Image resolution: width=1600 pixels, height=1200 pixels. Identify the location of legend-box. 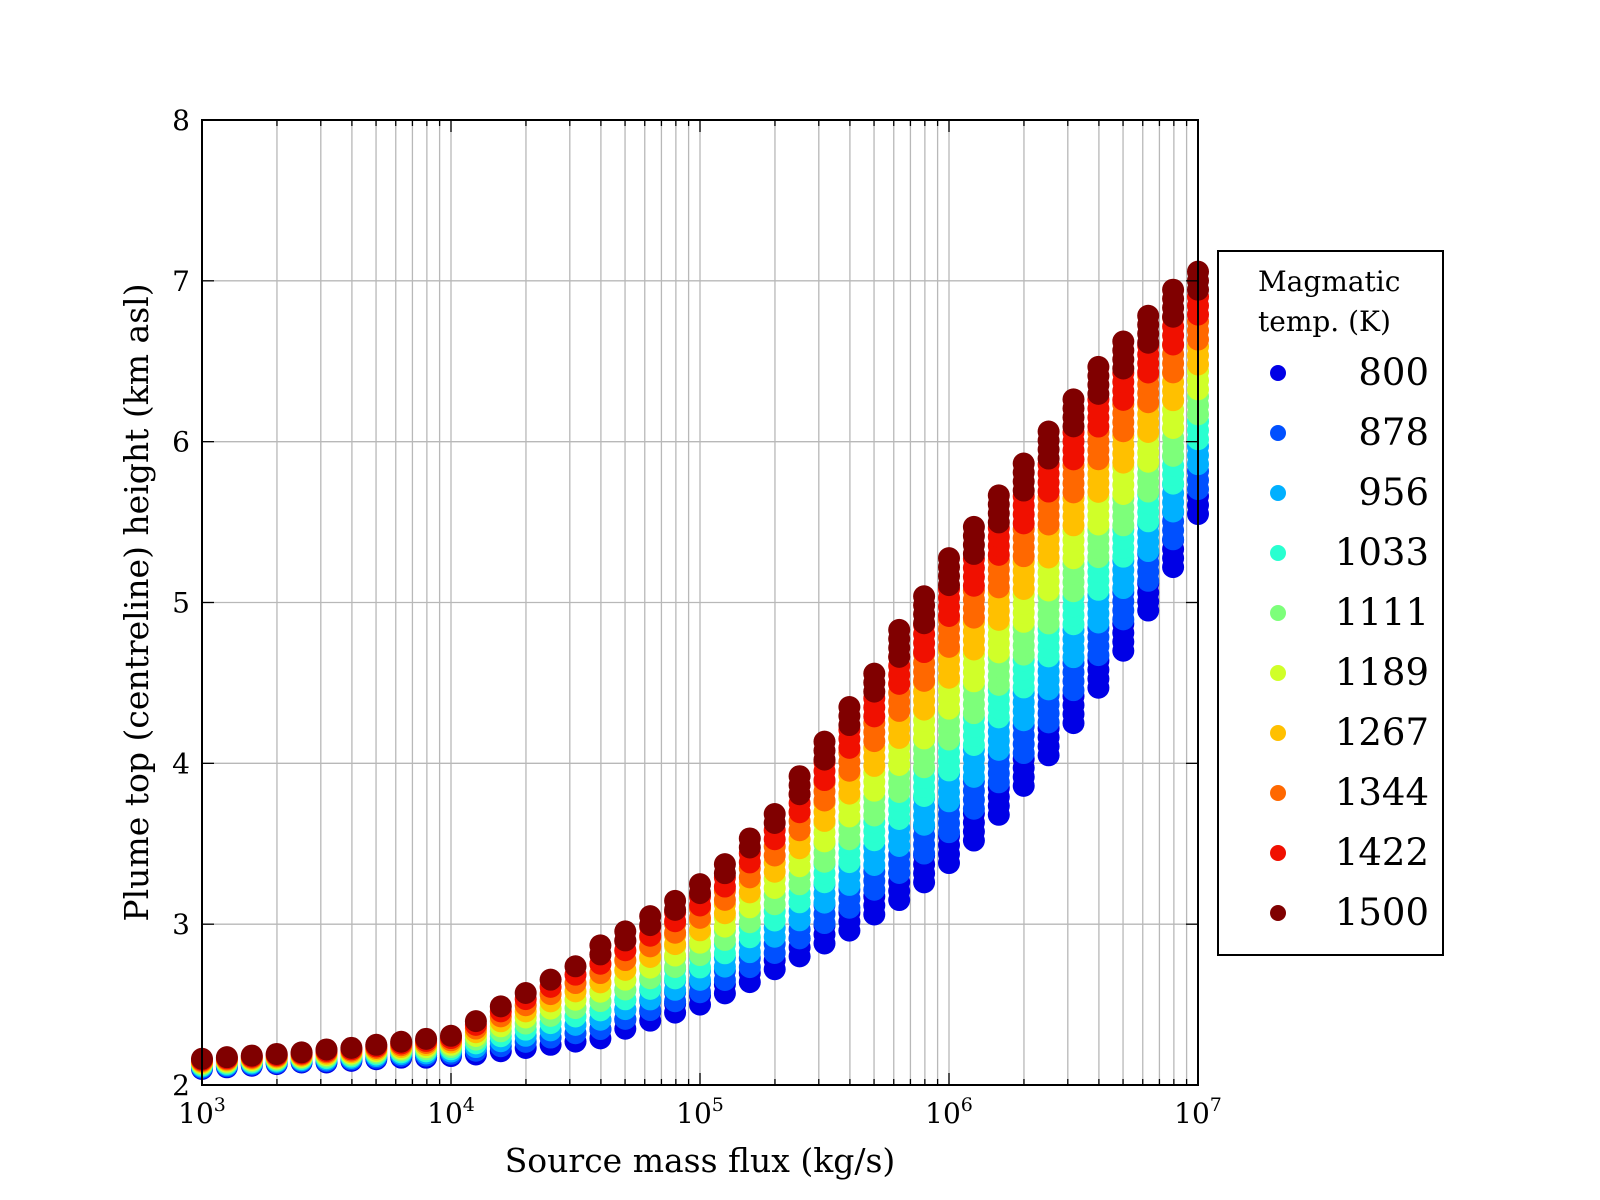
(1330, 603).